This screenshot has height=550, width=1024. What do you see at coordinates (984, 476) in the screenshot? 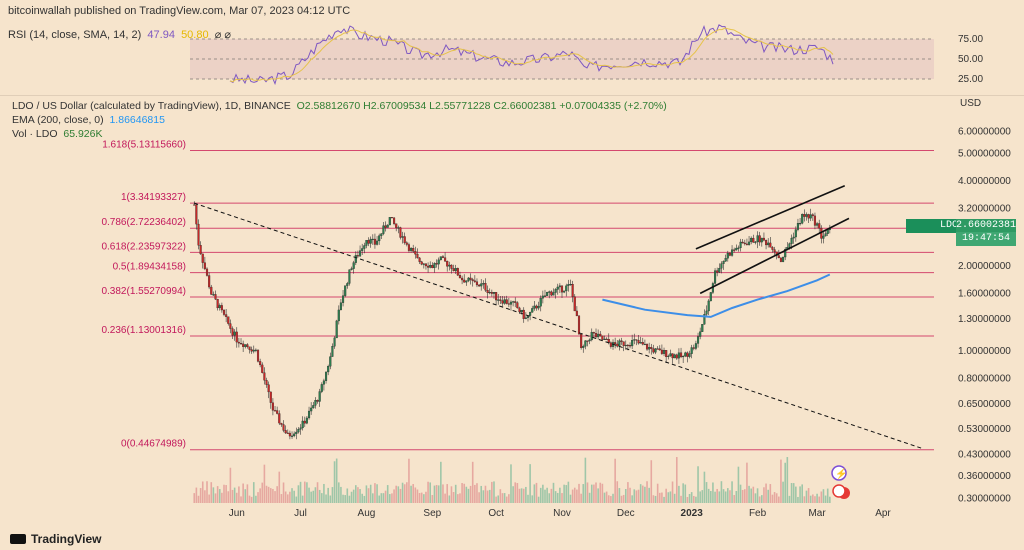
I see `price-tick: 0.36000000` at bounding box center [984, 476].